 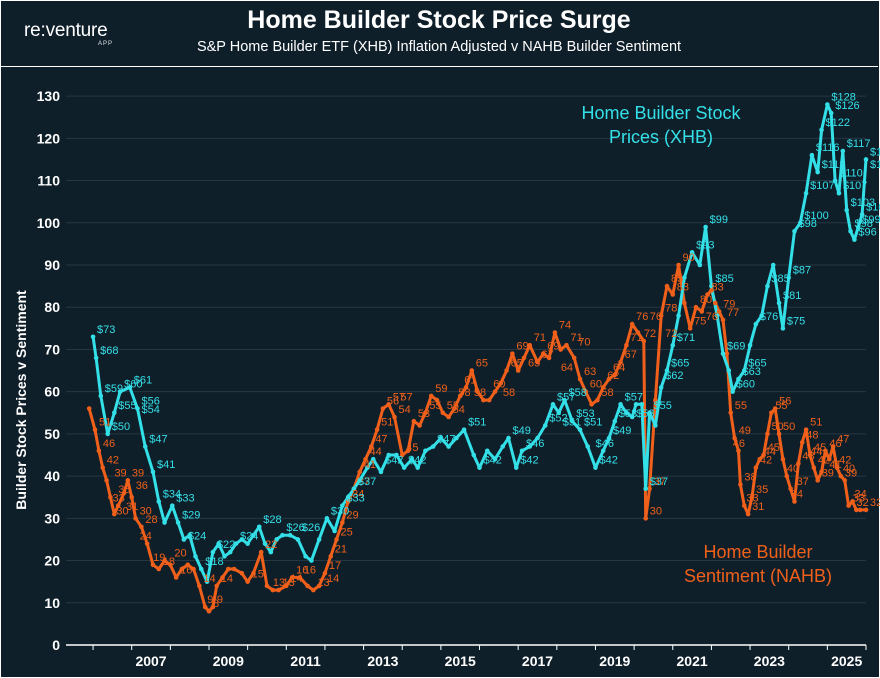 I want to click on x-tick-label: 2011, so click(x=305, y=661).